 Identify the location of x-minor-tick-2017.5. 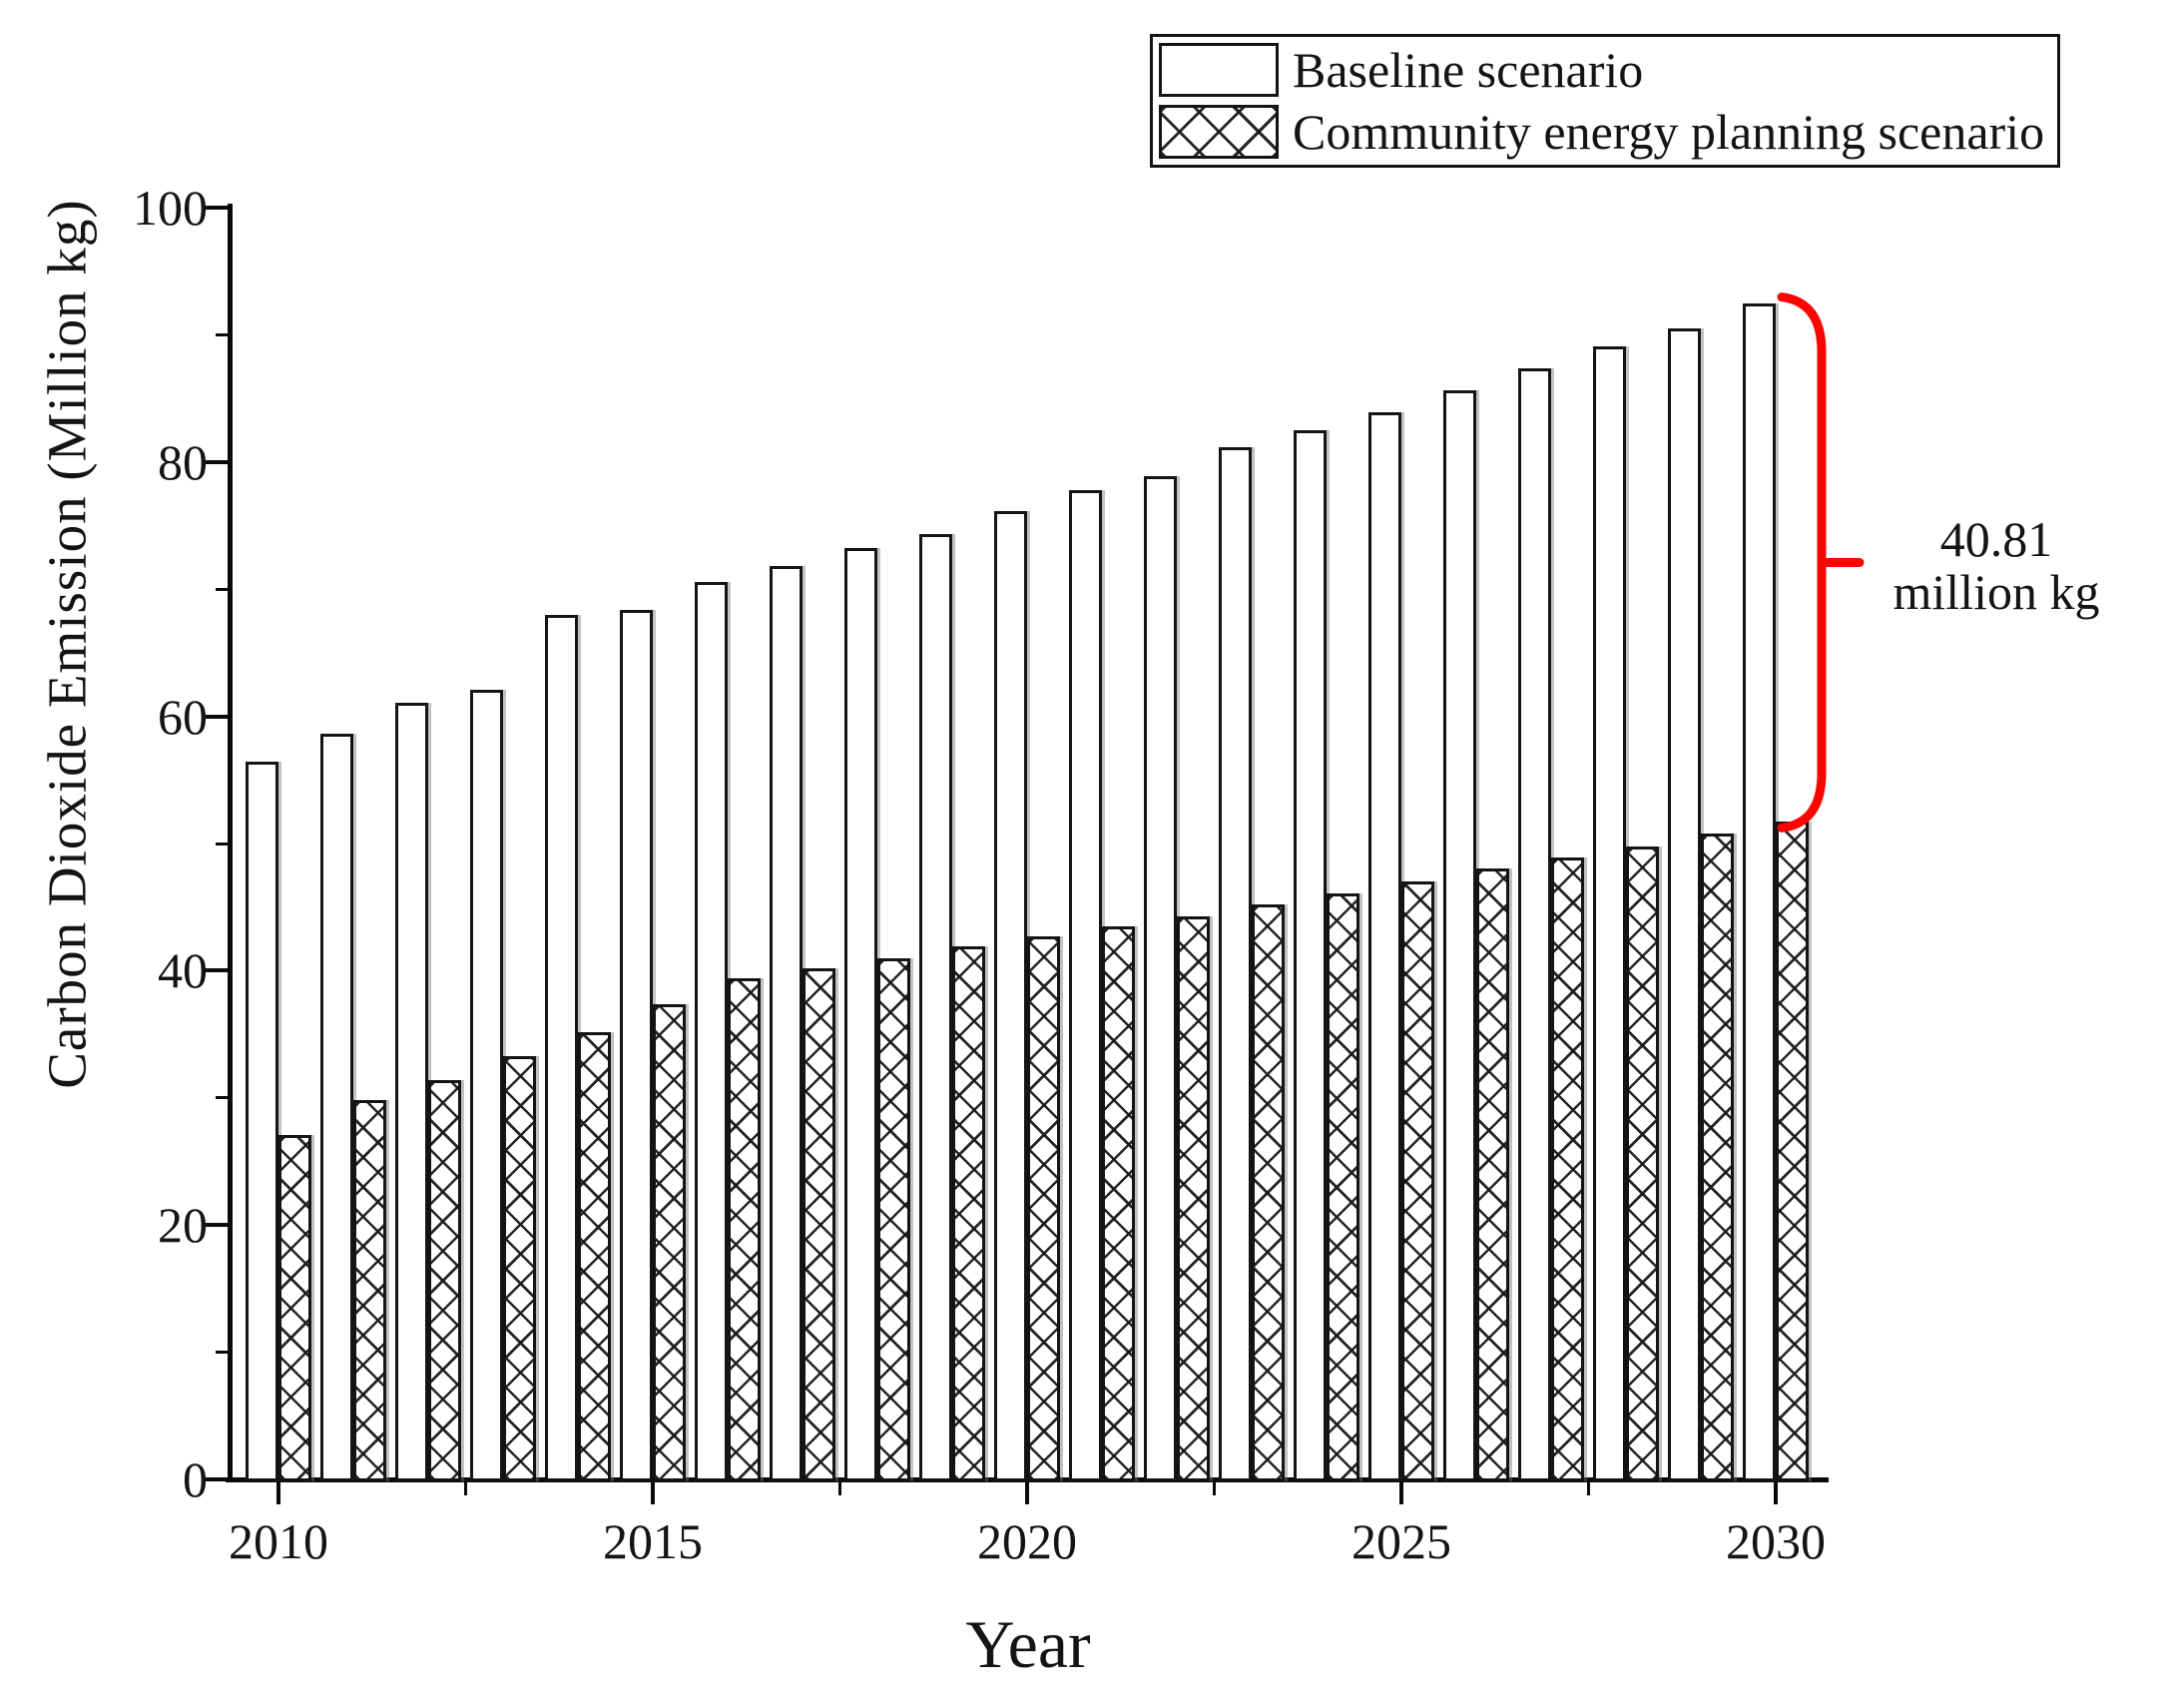
(839, 1488).